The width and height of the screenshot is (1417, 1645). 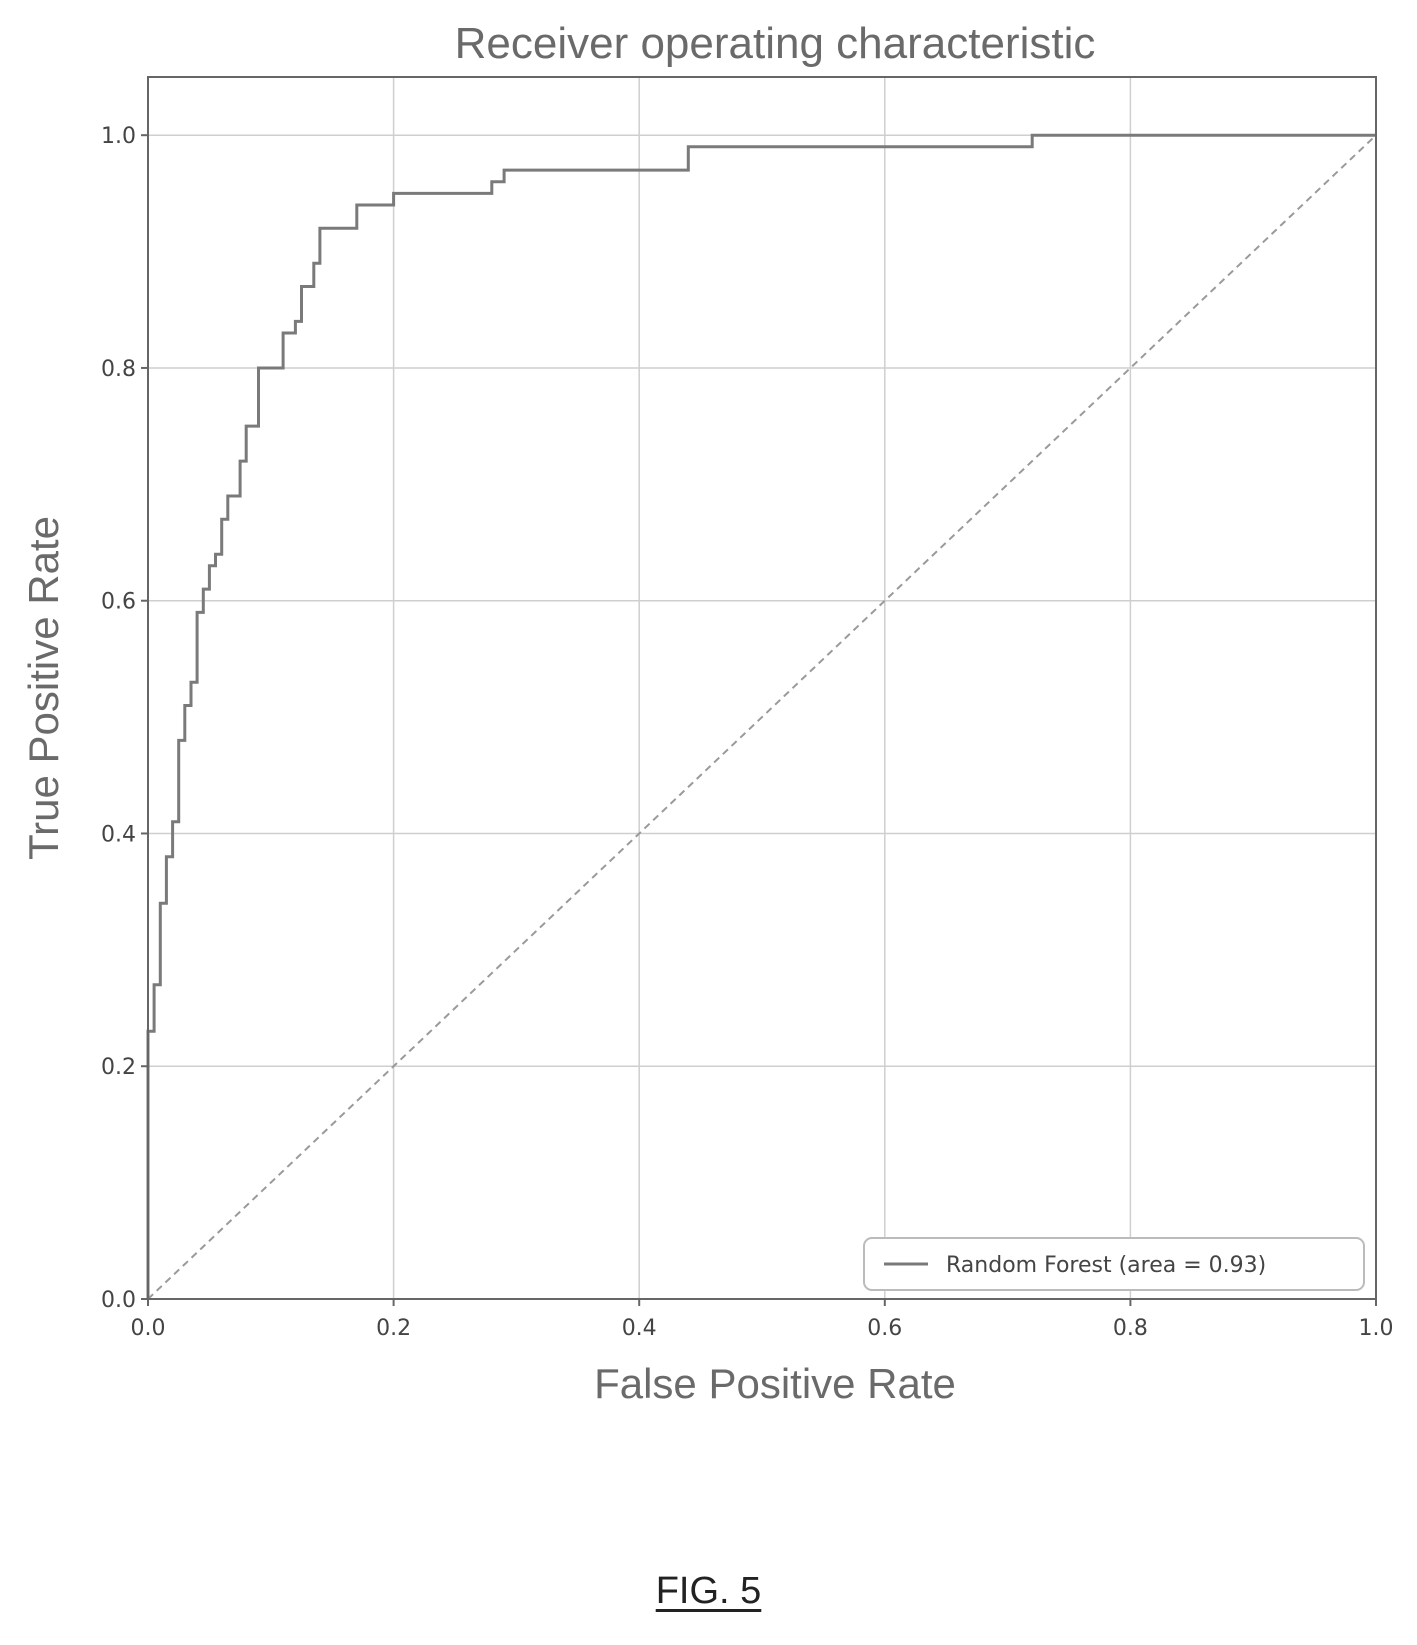 What do you see at coordinates (43, 688) in the screenshot?
I see `y-axis-label: True Positive Rate` at bounding box center [43, 688].